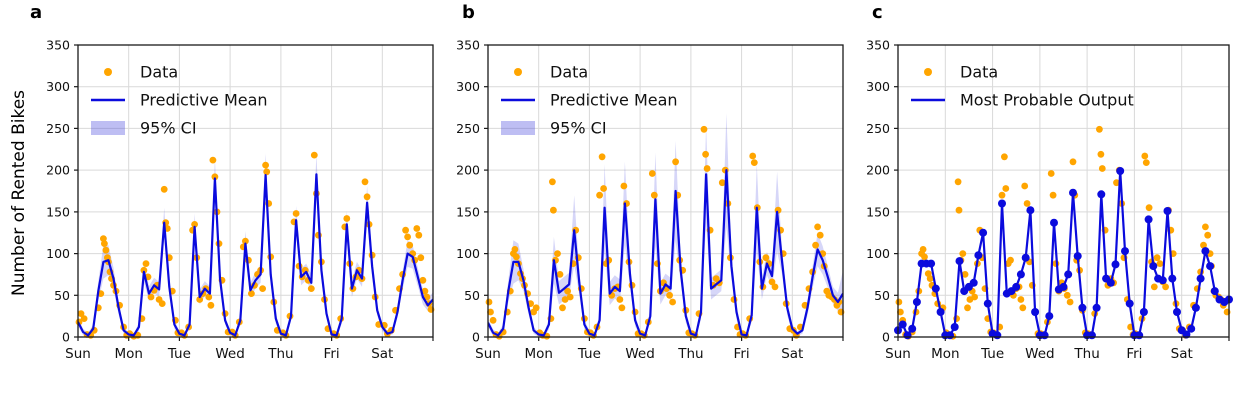  I want to click on legend-label: Most Probable Output, so click(1047, 100).